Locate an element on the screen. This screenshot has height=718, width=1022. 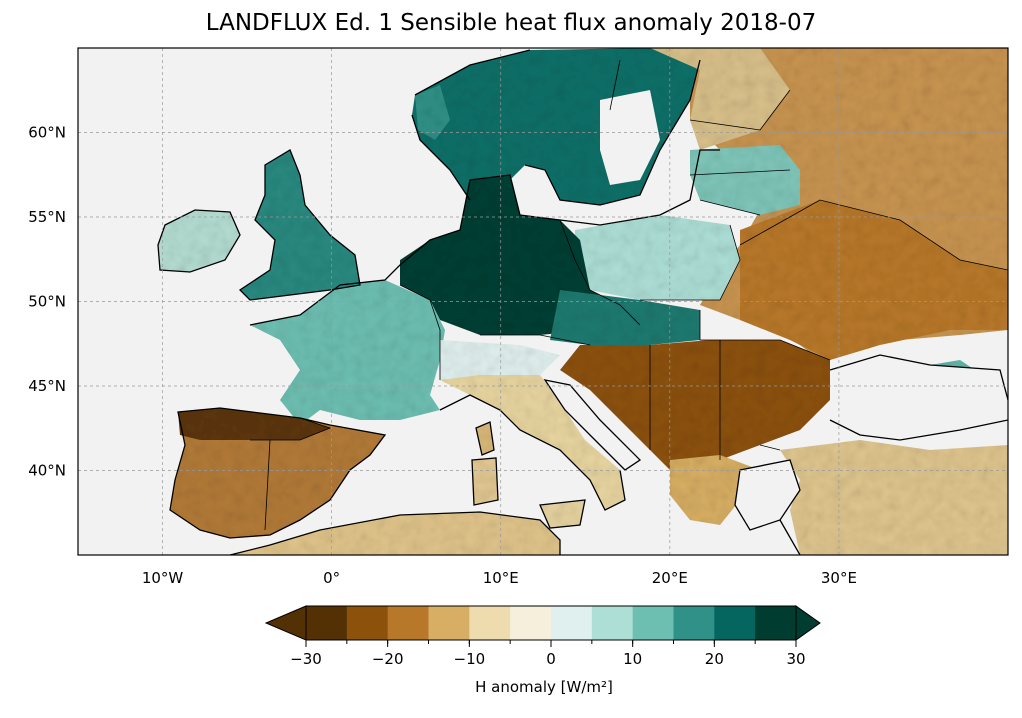
land-sardinia is located at coordinates (485, 481).